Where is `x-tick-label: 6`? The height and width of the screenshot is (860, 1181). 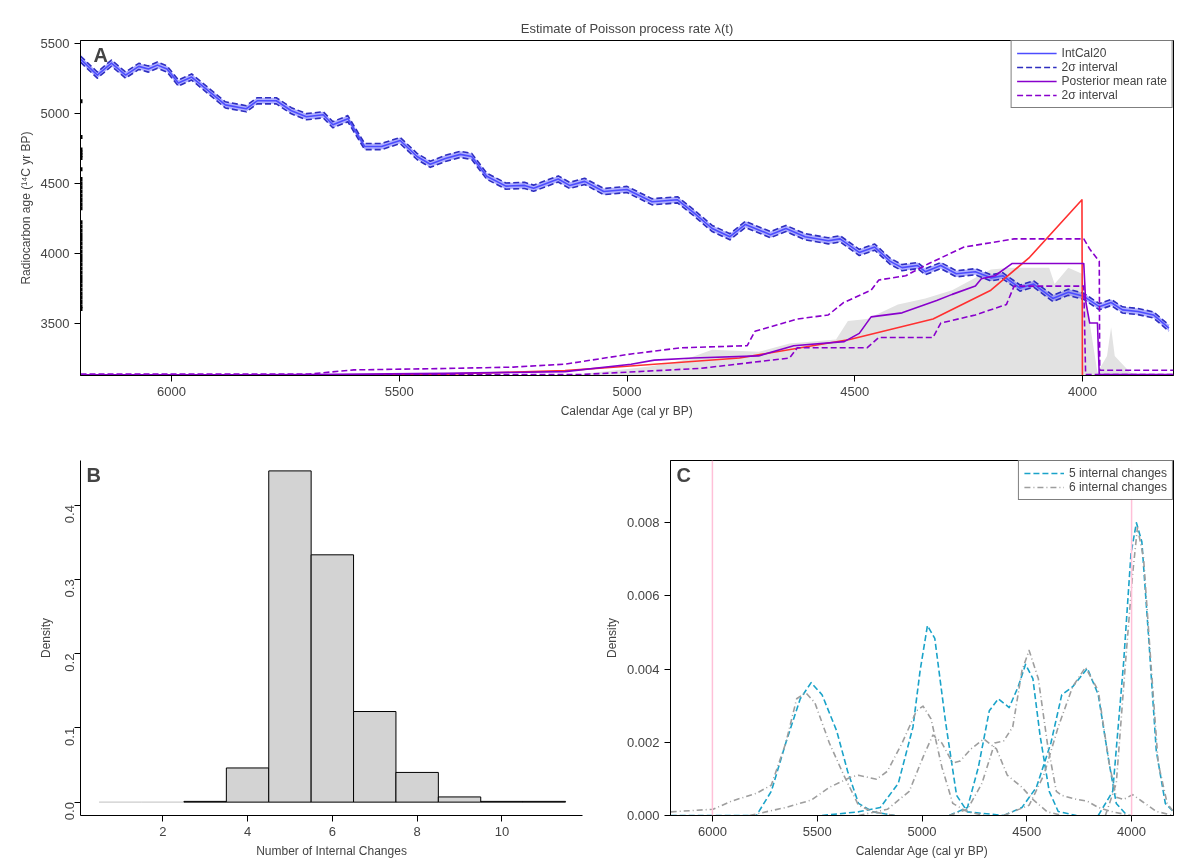
x-tick-label: 6 is located at coordinates (332, 831).